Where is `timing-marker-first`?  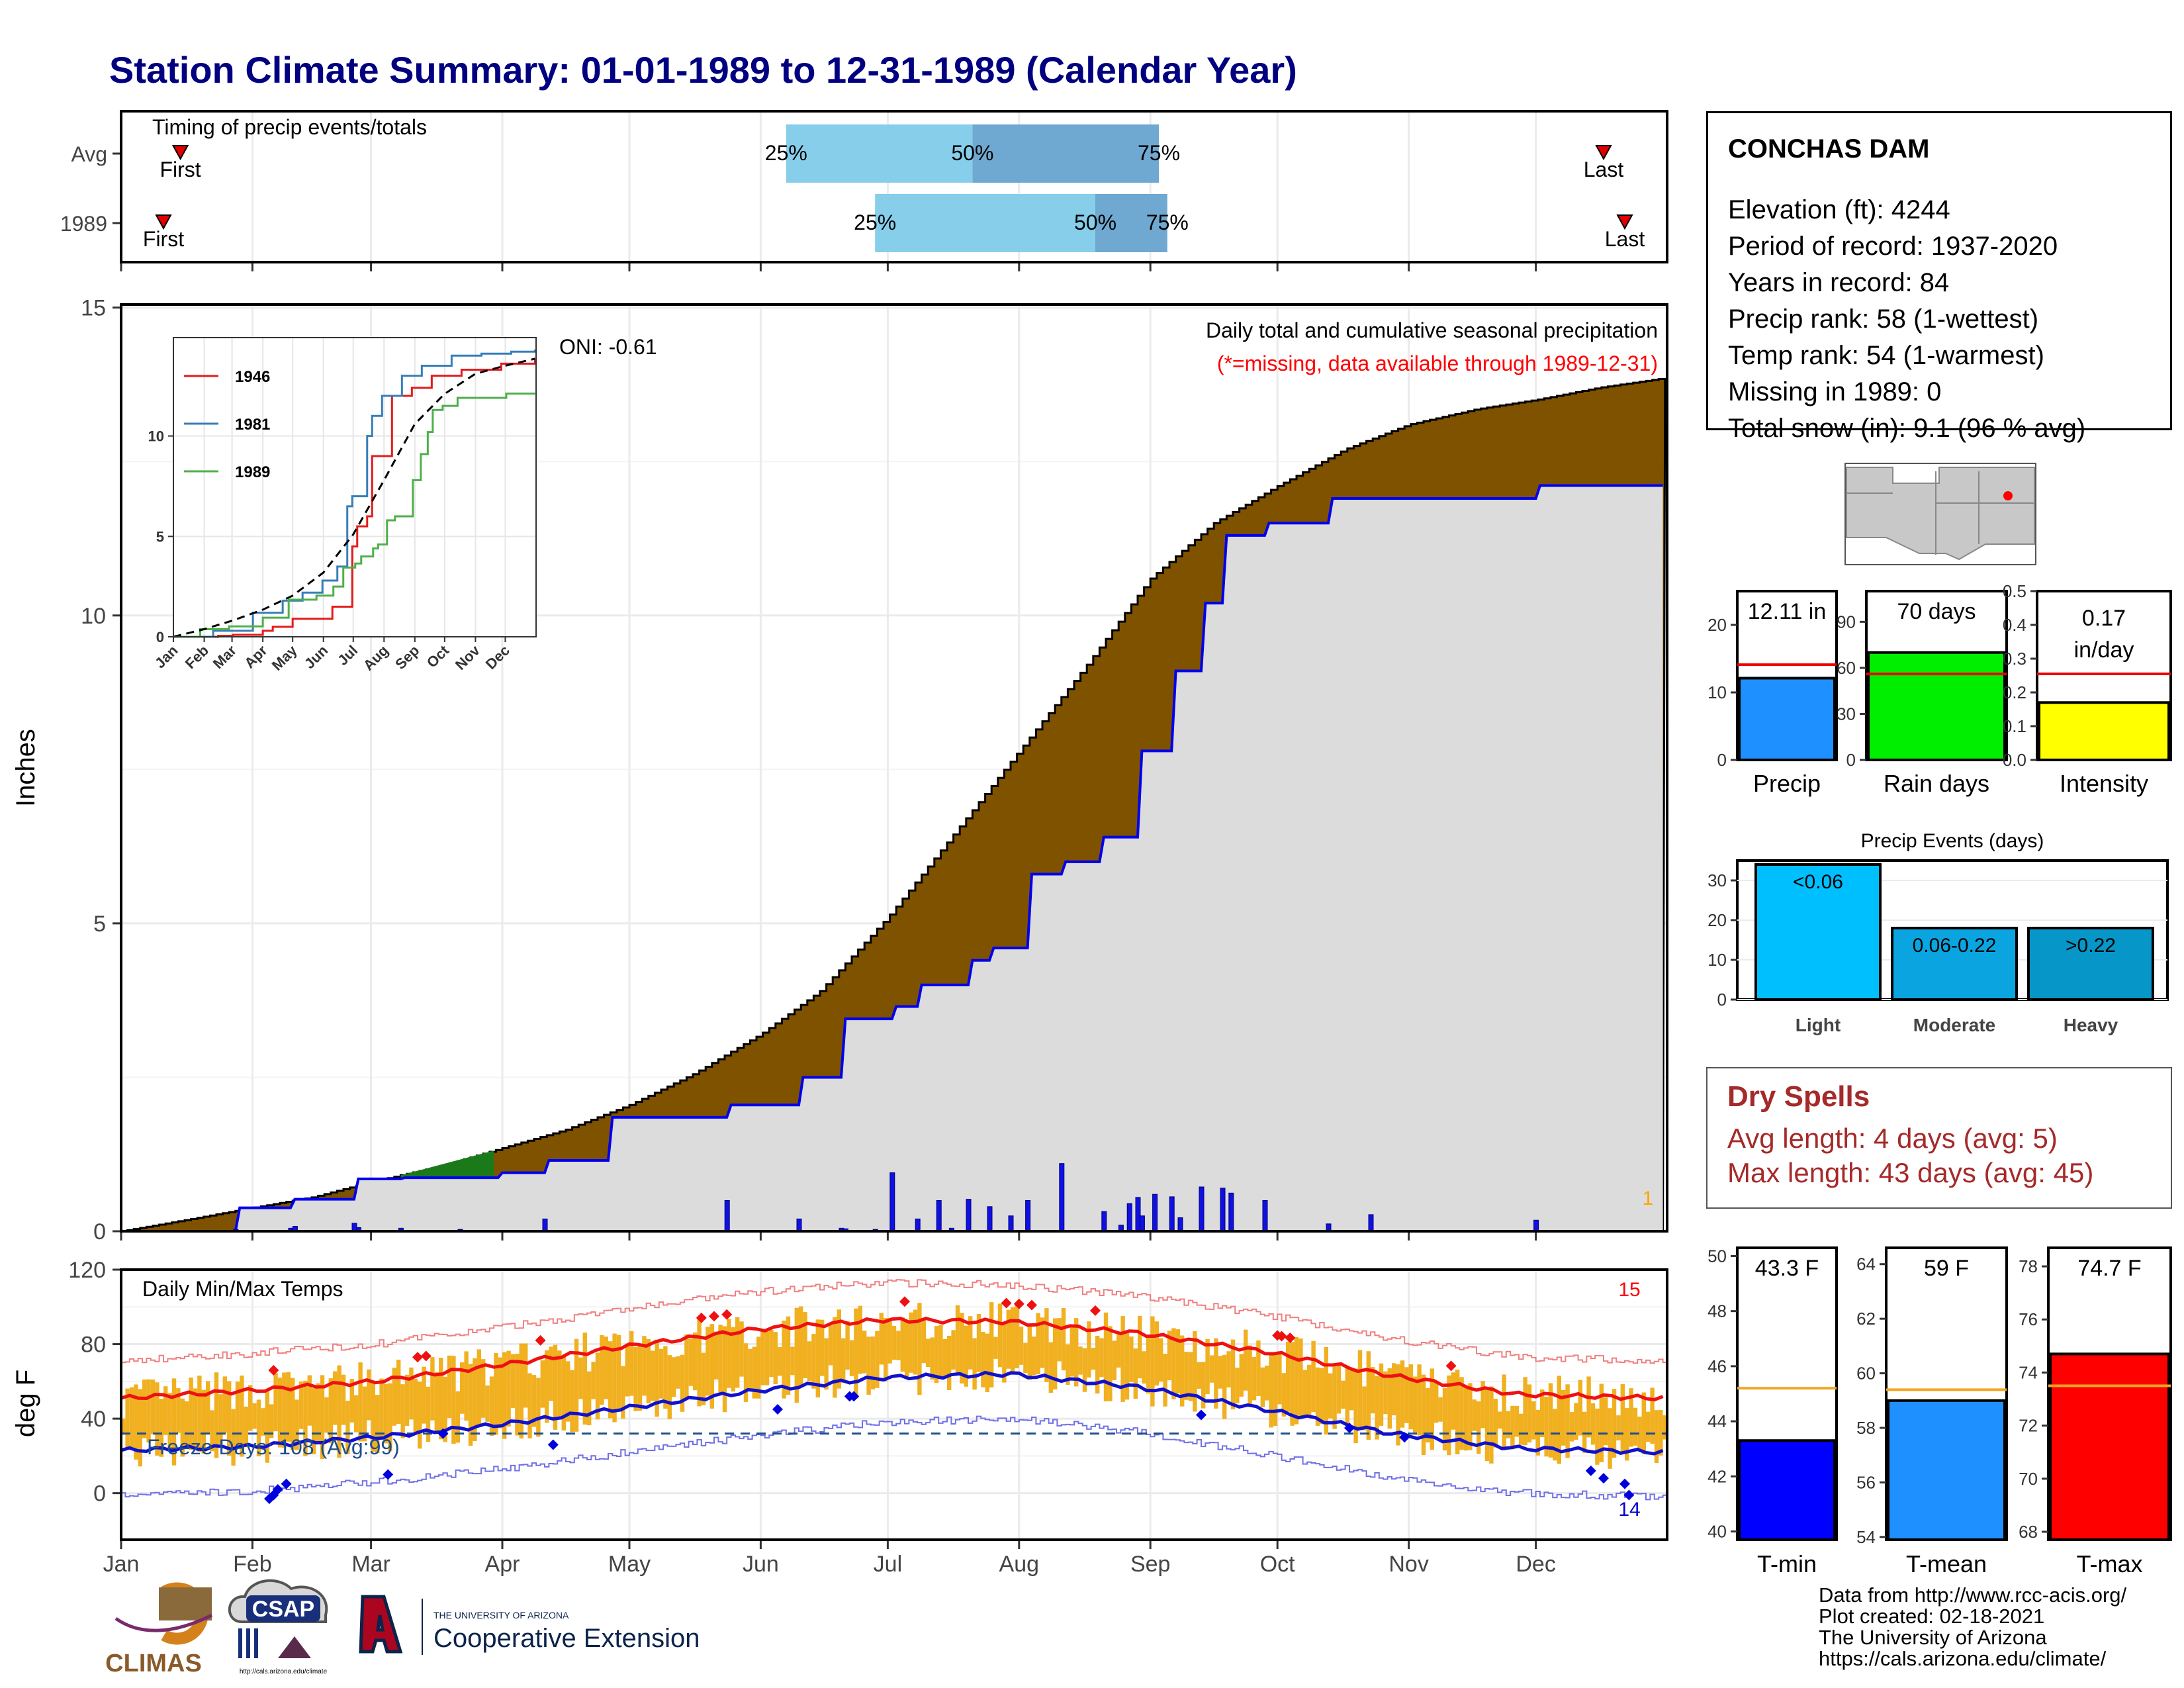 timing-marker-first is located at coordinates (180, 153).